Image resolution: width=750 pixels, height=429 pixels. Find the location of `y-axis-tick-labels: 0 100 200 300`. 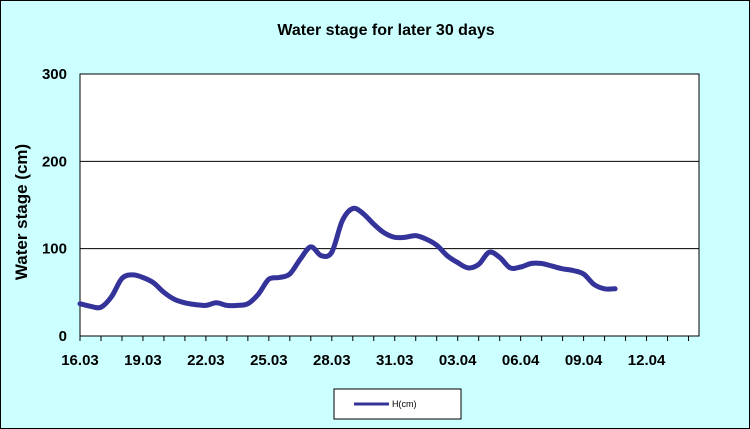

y-axis-tick-labels: 0 100 200 300 is located at coordinates (54, 205).